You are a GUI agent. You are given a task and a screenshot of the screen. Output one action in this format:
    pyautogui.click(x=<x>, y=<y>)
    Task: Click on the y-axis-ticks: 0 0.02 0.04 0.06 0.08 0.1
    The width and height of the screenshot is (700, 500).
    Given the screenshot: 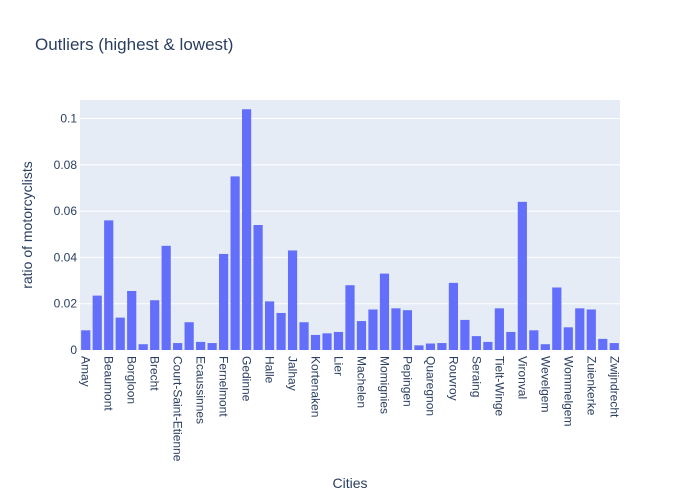 What is the action you would take?
    pyautogui.click(x=66, y=234)
    